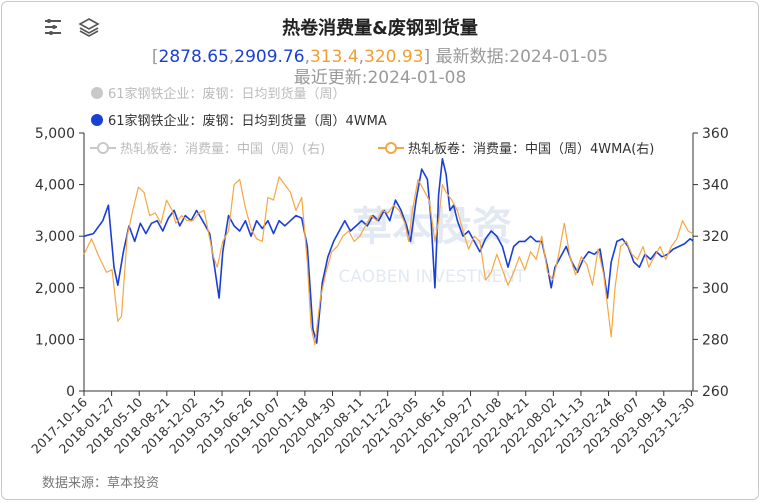 Image resolution: width=762 pixels, height=503 pixels. What do you see at coordinates (55, 340) in the screenshot?
I see `y-left-tick-label: 1,000` at bounding box center [55, 340].